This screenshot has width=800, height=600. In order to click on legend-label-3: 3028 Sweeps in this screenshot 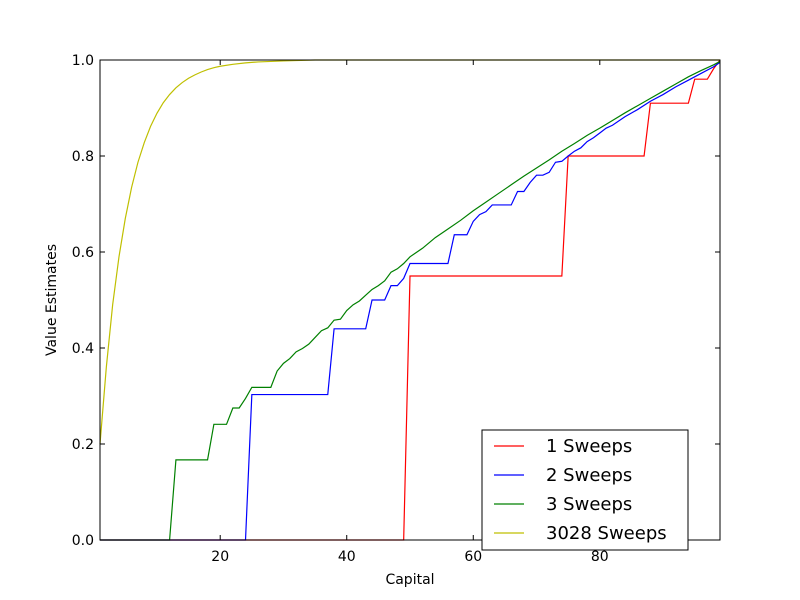, I will do `click(606, 533)`.